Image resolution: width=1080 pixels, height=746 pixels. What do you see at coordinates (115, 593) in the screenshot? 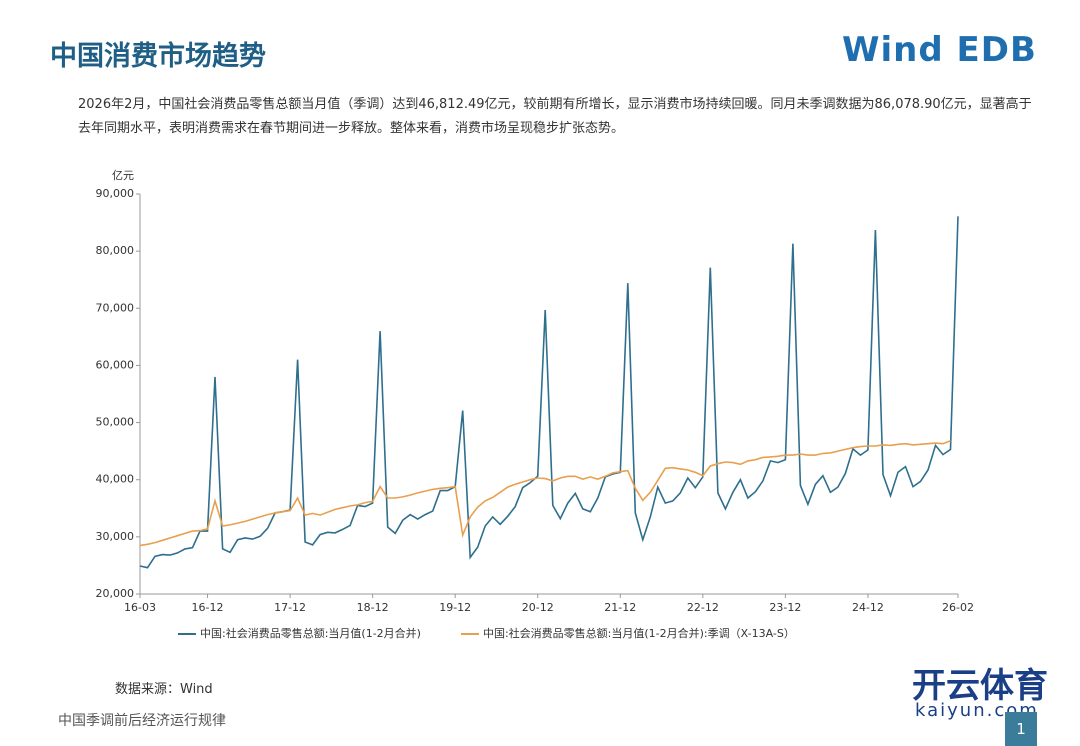
I see `y-tick-label: 20,000` at bounding box center [115, 593].